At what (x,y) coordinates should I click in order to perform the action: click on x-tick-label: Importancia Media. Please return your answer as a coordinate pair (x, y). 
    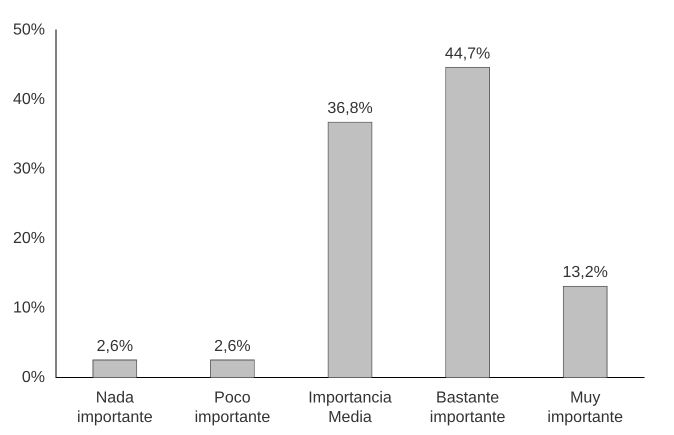
    Looking at the image, I should click on (350, 408).